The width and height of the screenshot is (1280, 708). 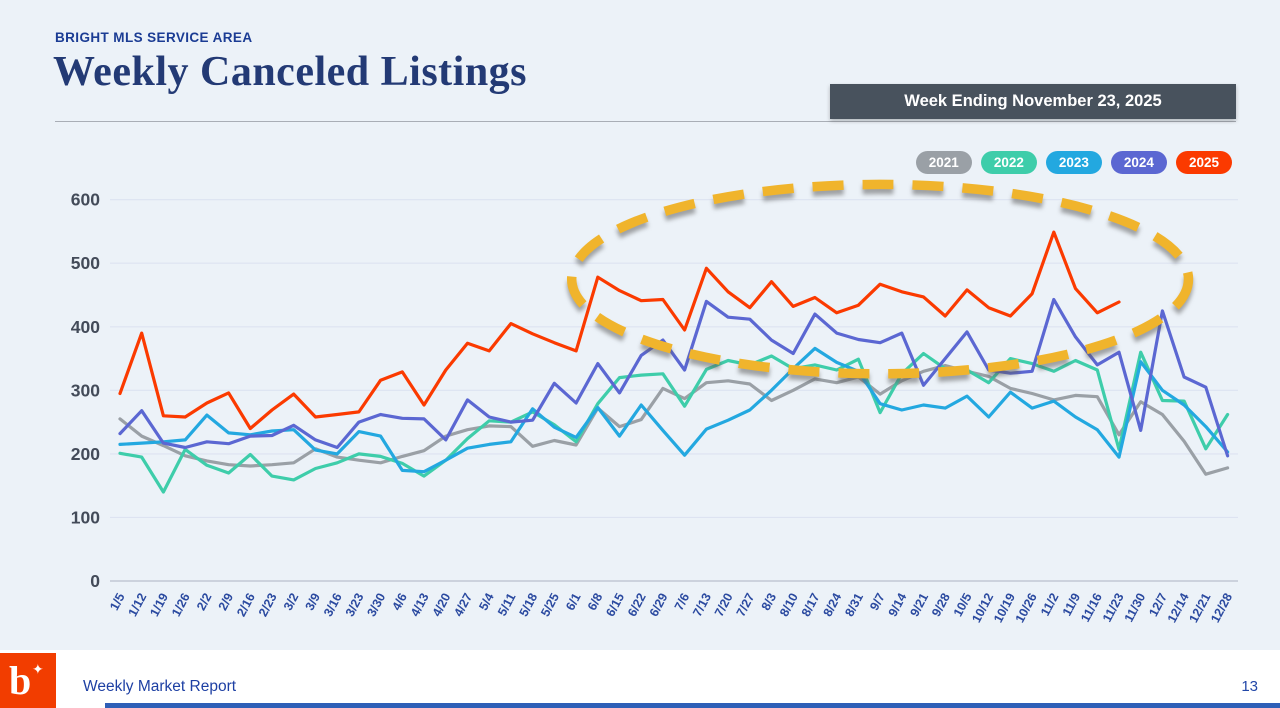 What do you see at coordinates (692, 705) in the screenshot?
I see `footer-accent-bar` at bounding box center [692, 705].